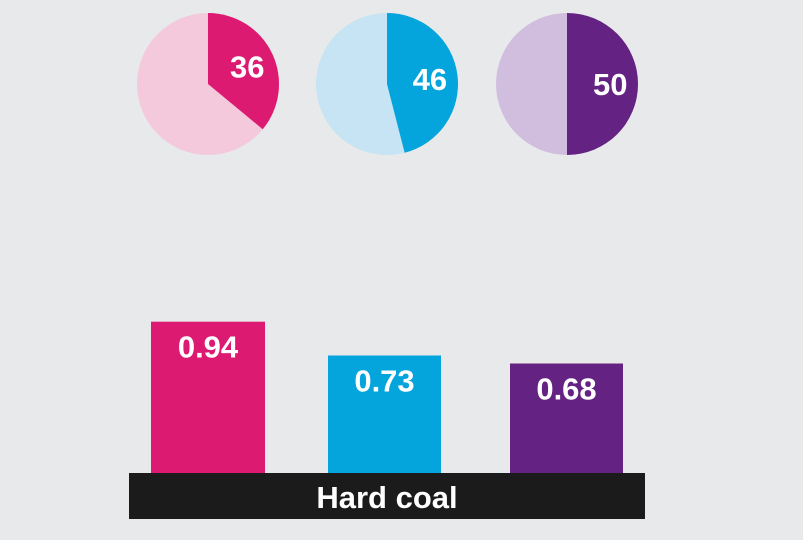 The image size is (803, 540). I want to click on pie-value-label: 50, so click(610, 84).